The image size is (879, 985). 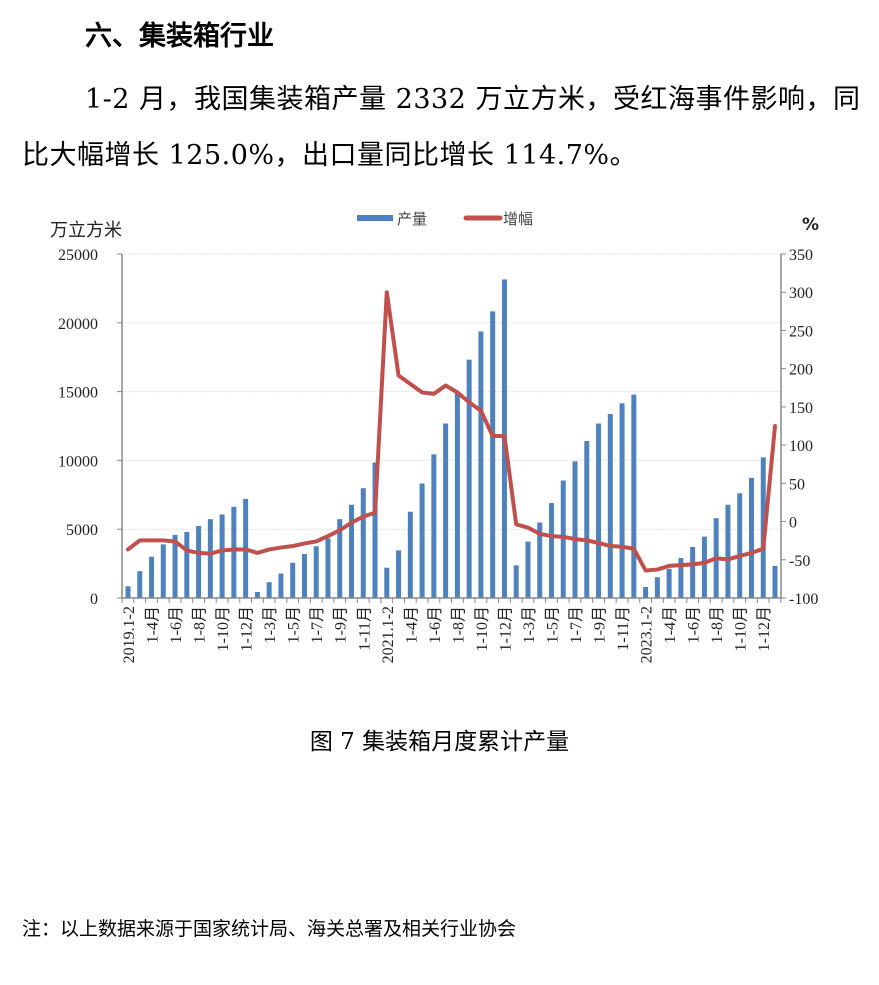 What do you see at coordinates (78, 393) in the screenshot?
I see `left-tick-label: 15000` at bounding box center [78, 393].